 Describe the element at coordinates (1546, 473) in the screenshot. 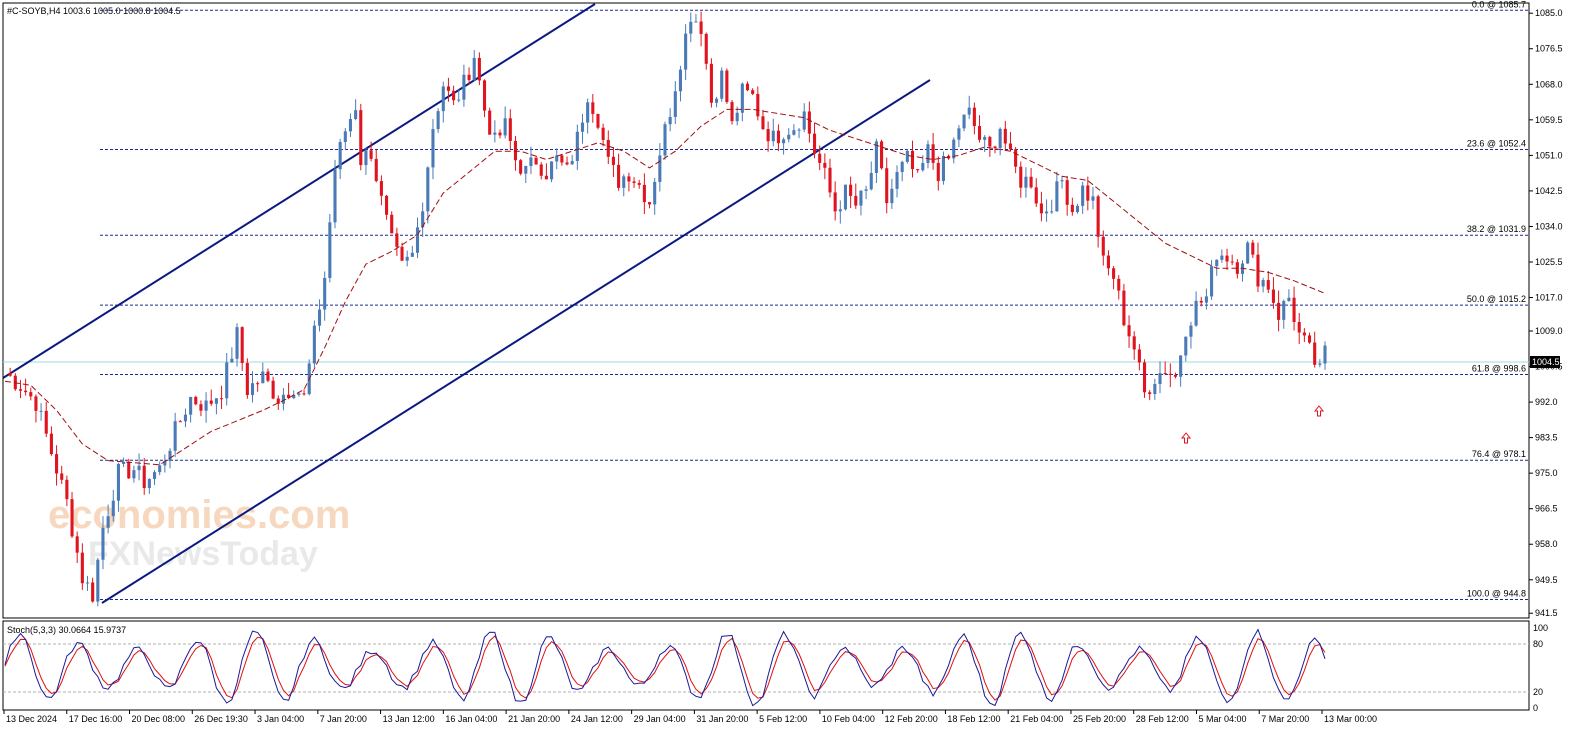

I see `price-tick-label: 975.0` at that location.